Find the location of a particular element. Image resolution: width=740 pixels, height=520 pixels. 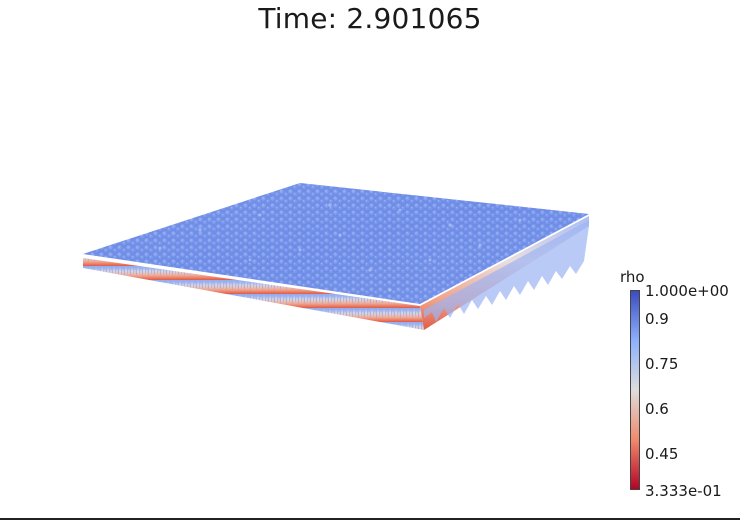

colorbar-title: rho is located at coordinates (632, 277).